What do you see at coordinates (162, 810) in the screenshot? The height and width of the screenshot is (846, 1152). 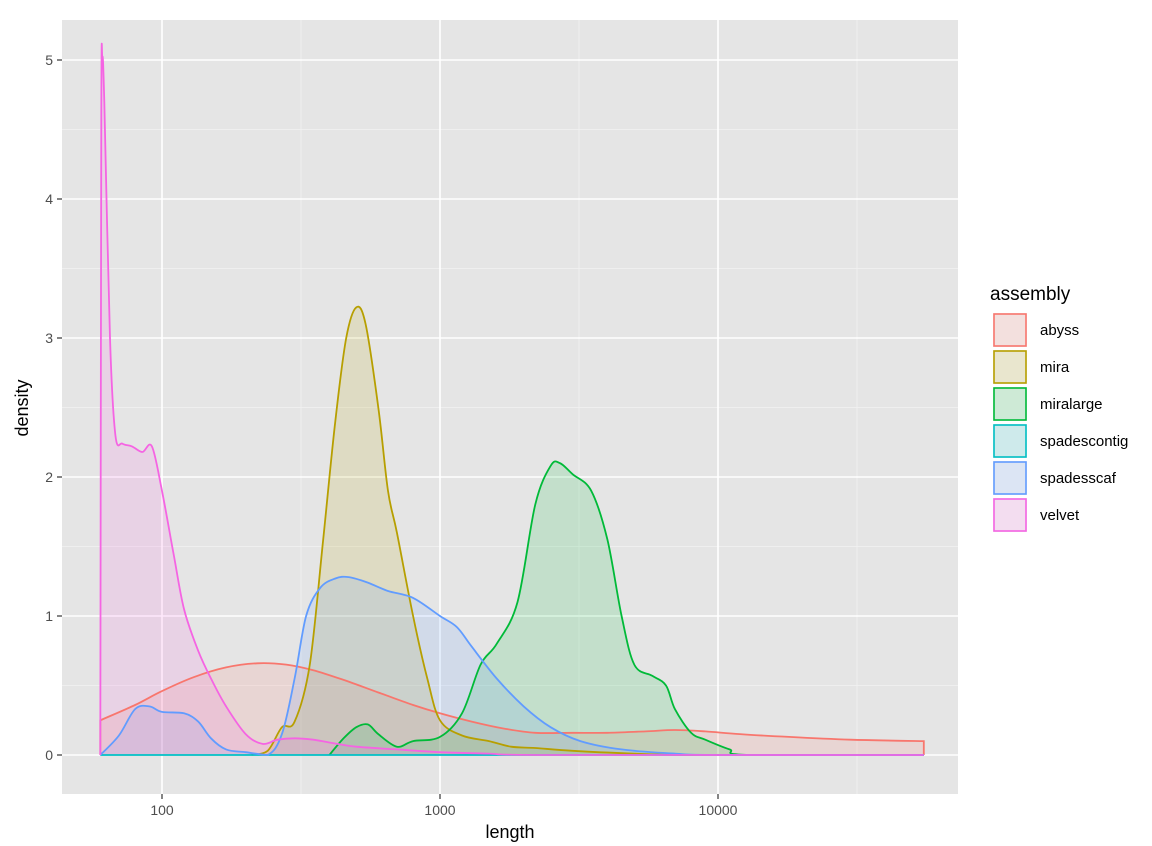 I see `x-tick-label: 100` at bounding box center [162, 810].